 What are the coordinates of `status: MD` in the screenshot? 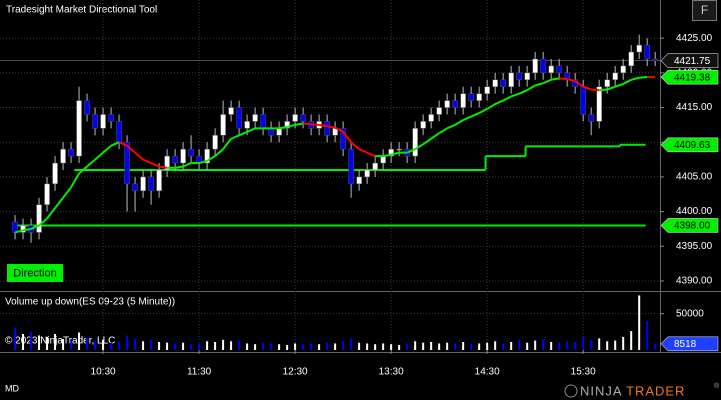 It's located at (12, 388).